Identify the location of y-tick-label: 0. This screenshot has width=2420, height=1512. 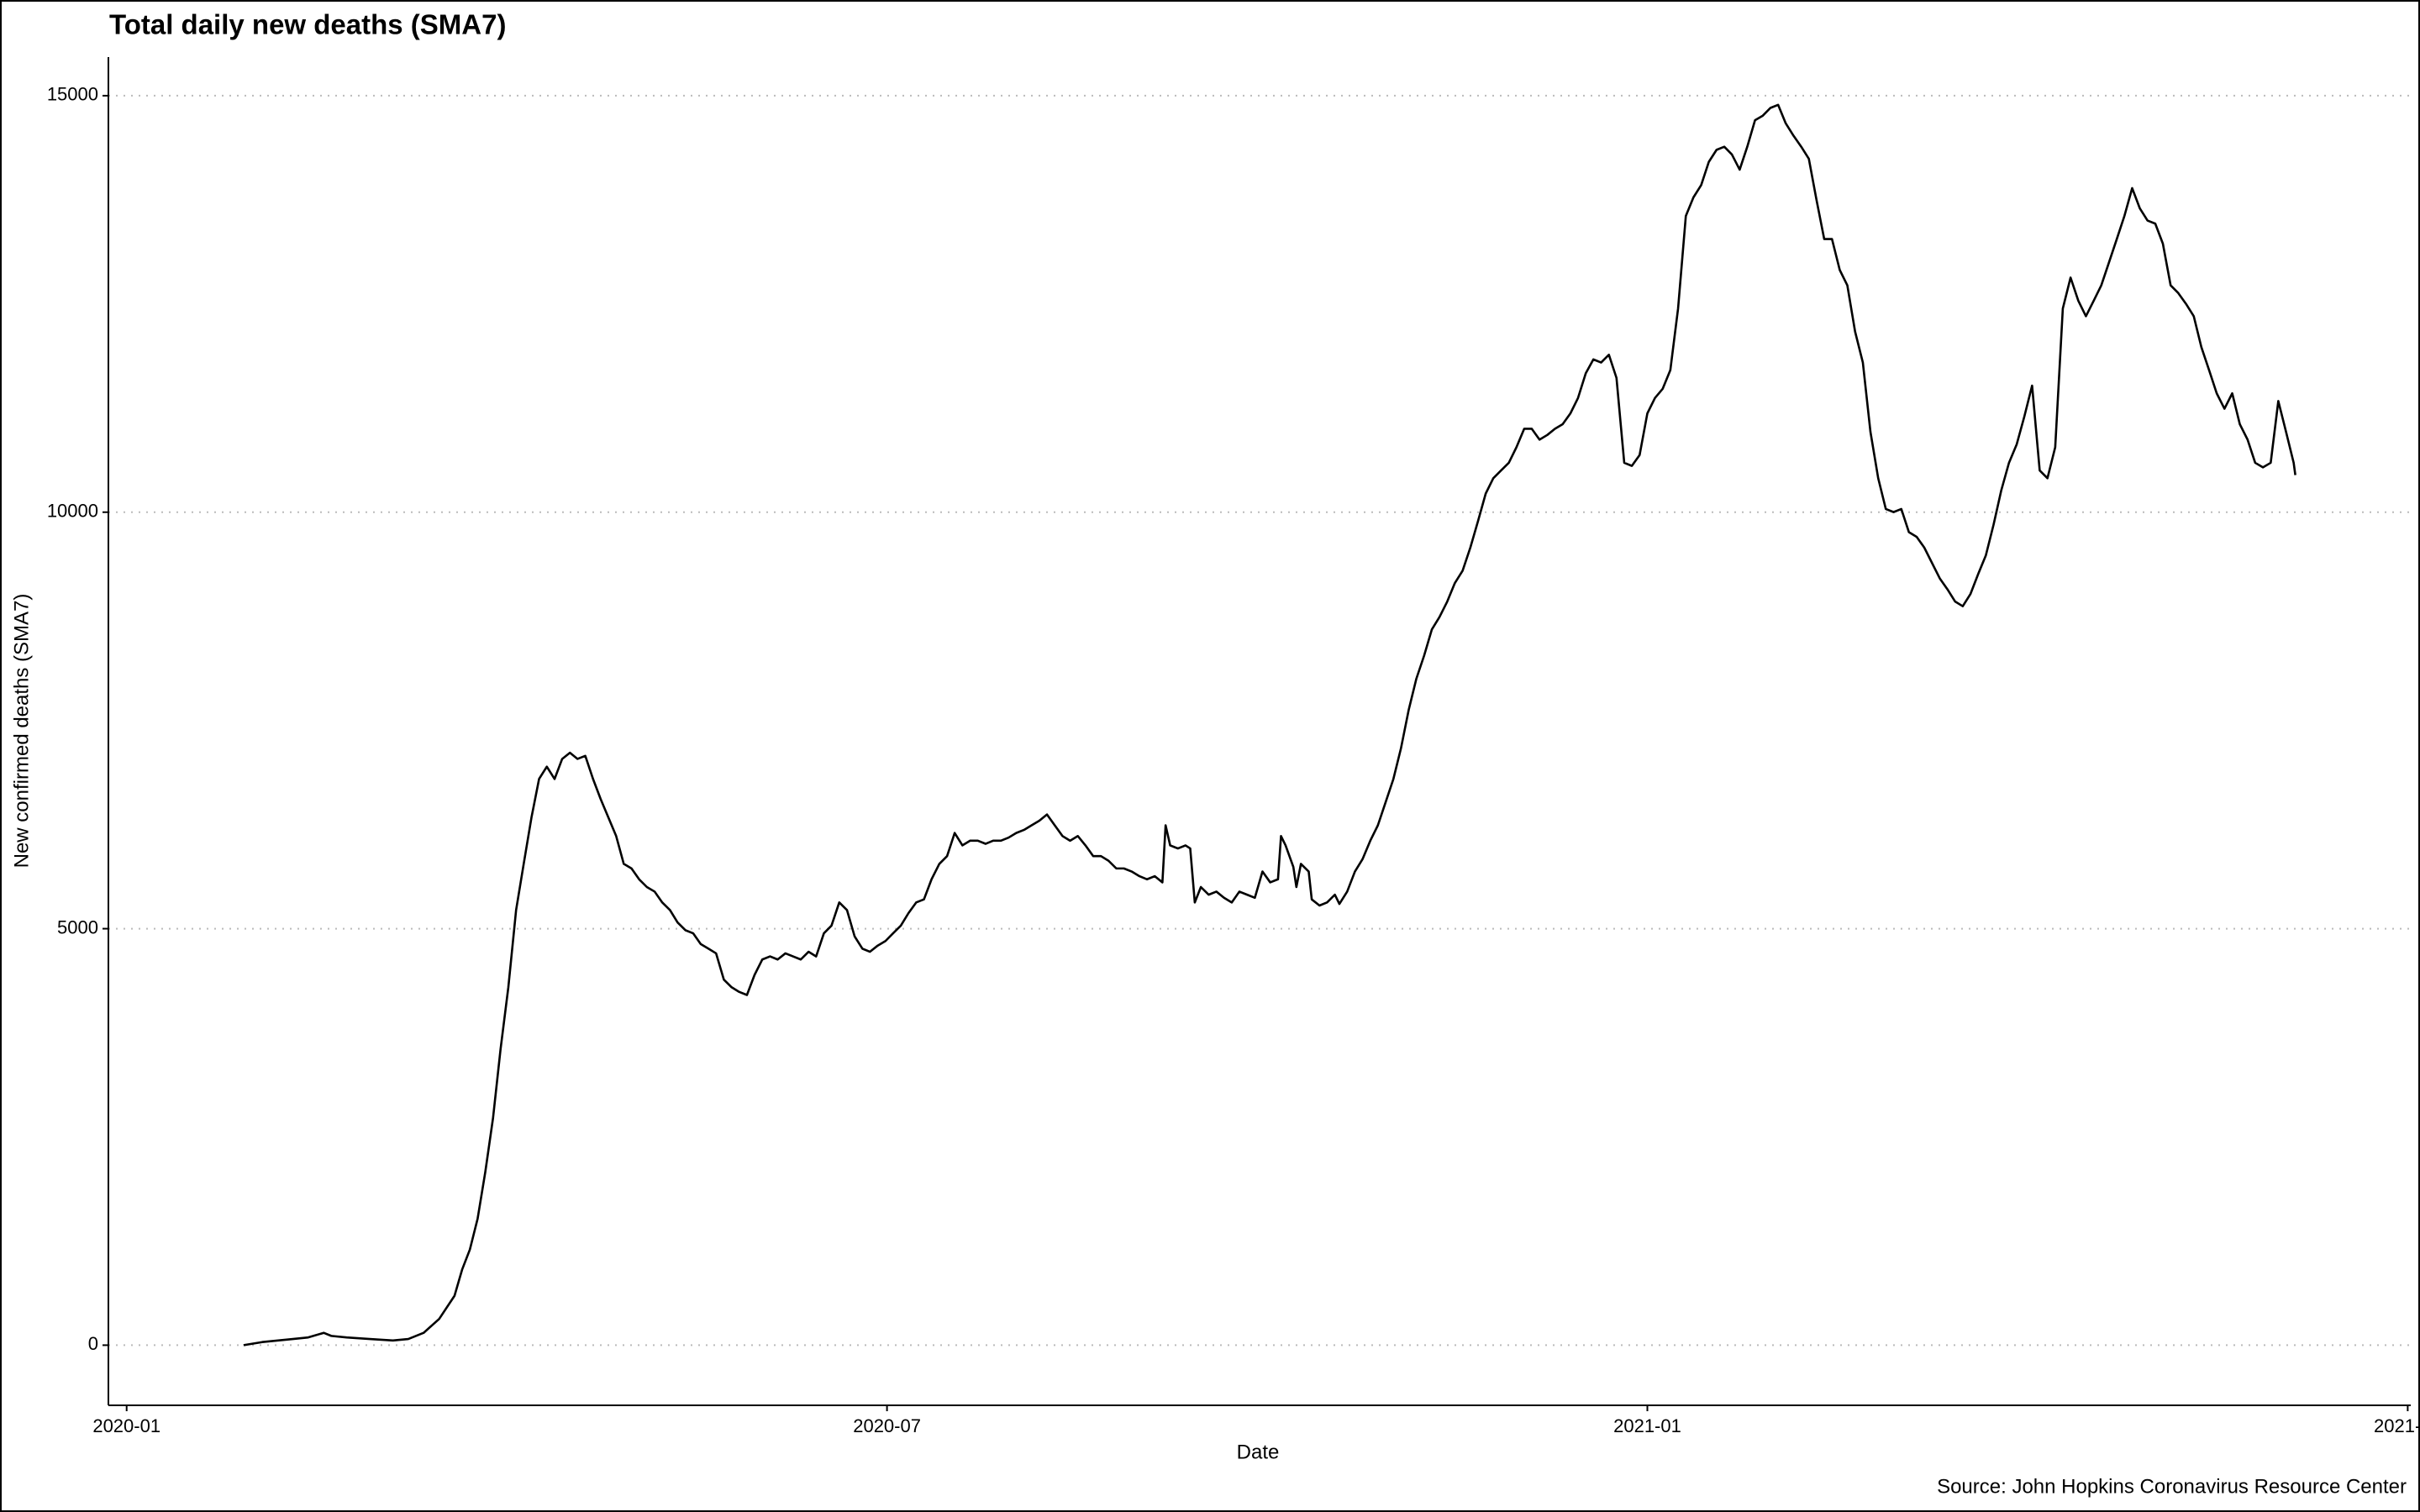
(93, 1343).